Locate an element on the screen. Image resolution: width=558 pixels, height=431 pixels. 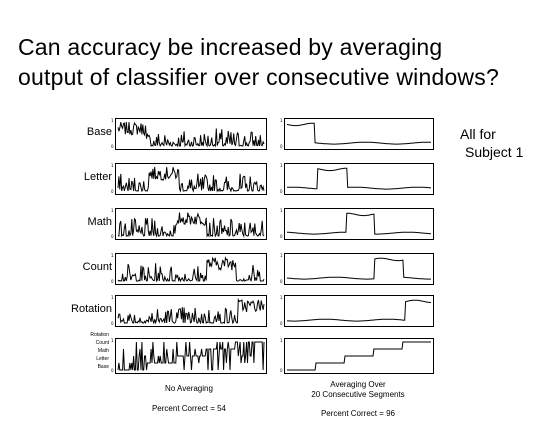
row-label-base: Base is located at coordinates (99, 132).